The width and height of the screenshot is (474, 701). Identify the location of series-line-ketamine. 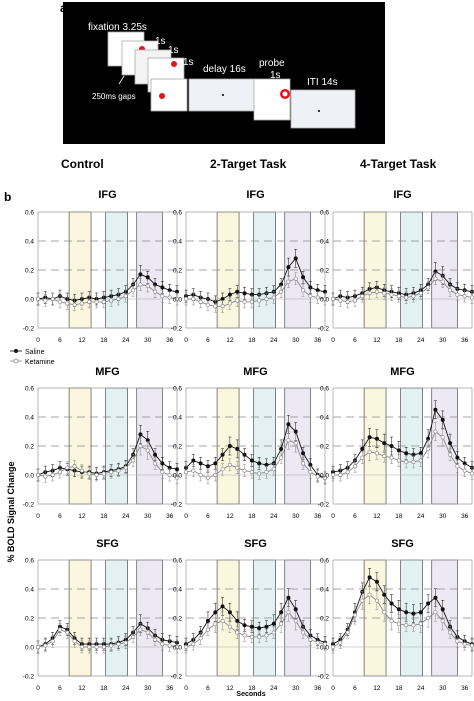
(402, 621).